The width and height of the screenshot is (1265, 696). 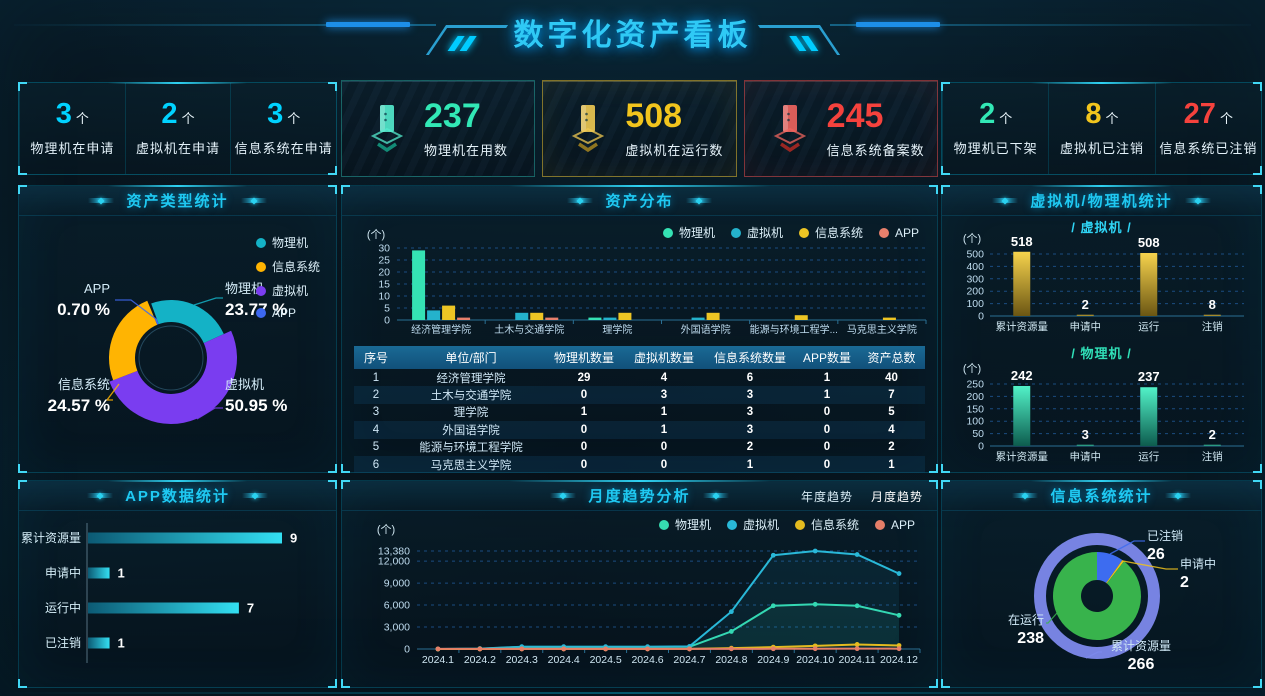 I want to click on server-icon, so click(x=789, y=128).